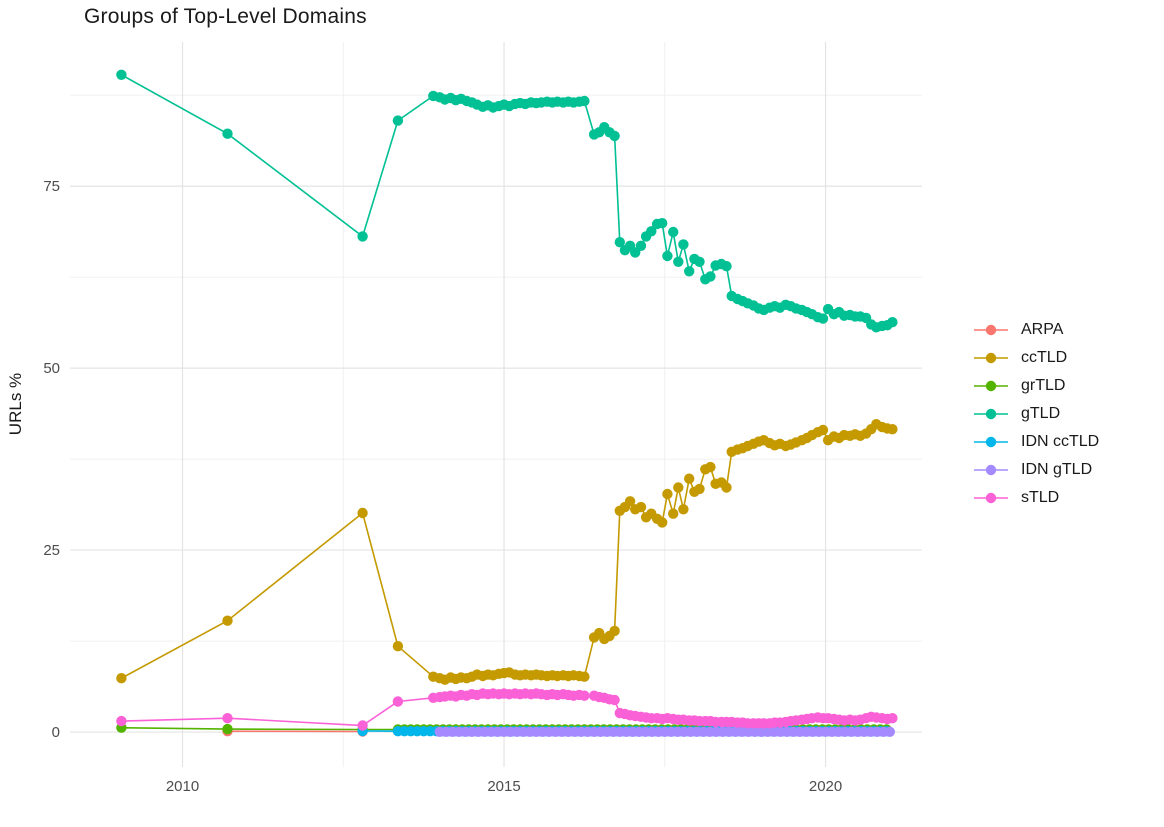 Image resolution: width=1164 pixels, height=827 pixels. Describe the element at coordinates (1041, 413) in the screenshot. I see `legend-label: gTLD` at that location.